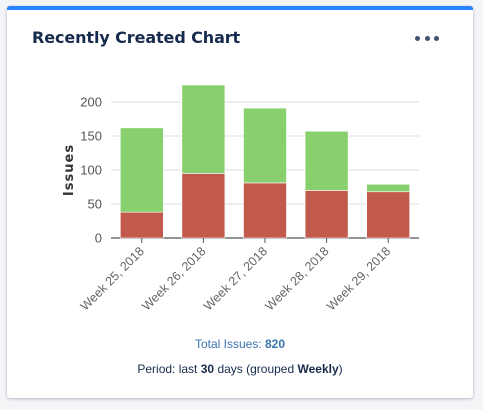 The image size is (483, 410). Describe the element at coordinates (297, 278) in the screenshot. I see `x-tick-label: Week 28, 2018` at that location.